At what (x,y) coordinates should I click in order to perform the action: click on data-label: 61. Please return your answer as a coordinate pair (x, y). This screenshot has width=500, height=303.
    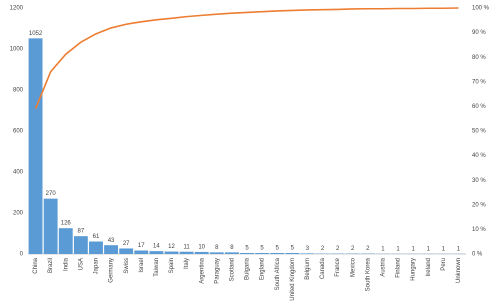
    Looking at the image, I should click on (96, 237).